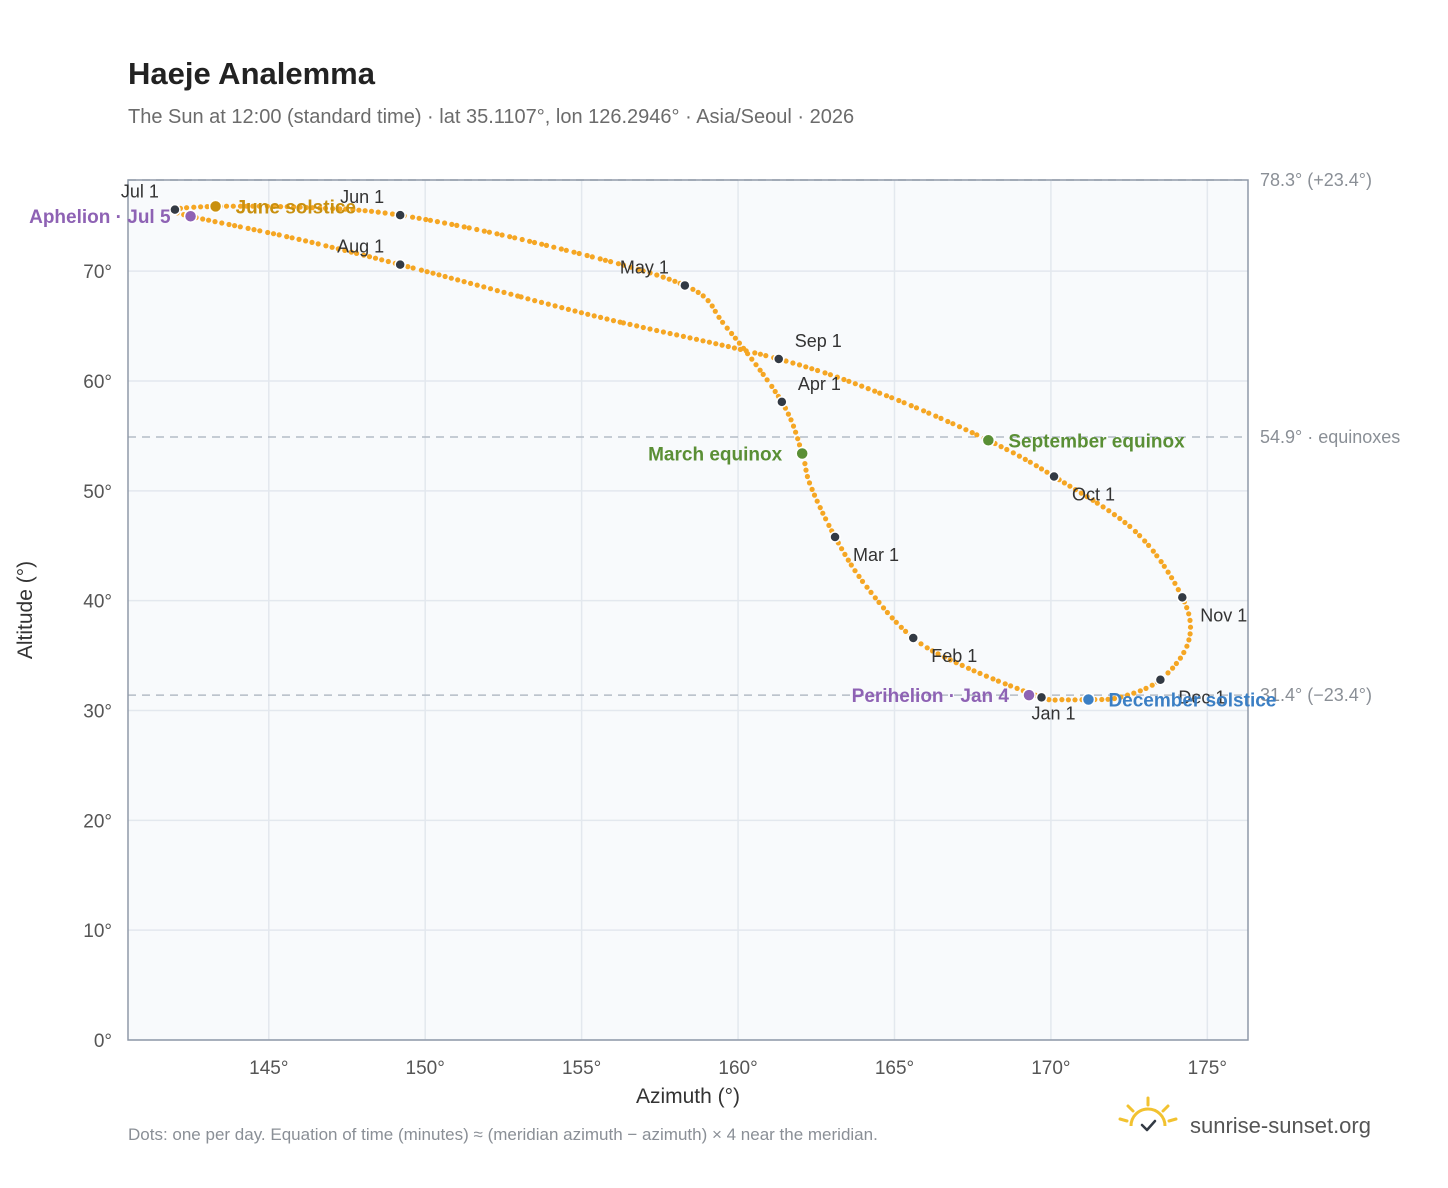 Image resolution: width=1448 pixels, height=1188 pixels. I want to click on event-marker-label: June solstice, so click(296, 207).